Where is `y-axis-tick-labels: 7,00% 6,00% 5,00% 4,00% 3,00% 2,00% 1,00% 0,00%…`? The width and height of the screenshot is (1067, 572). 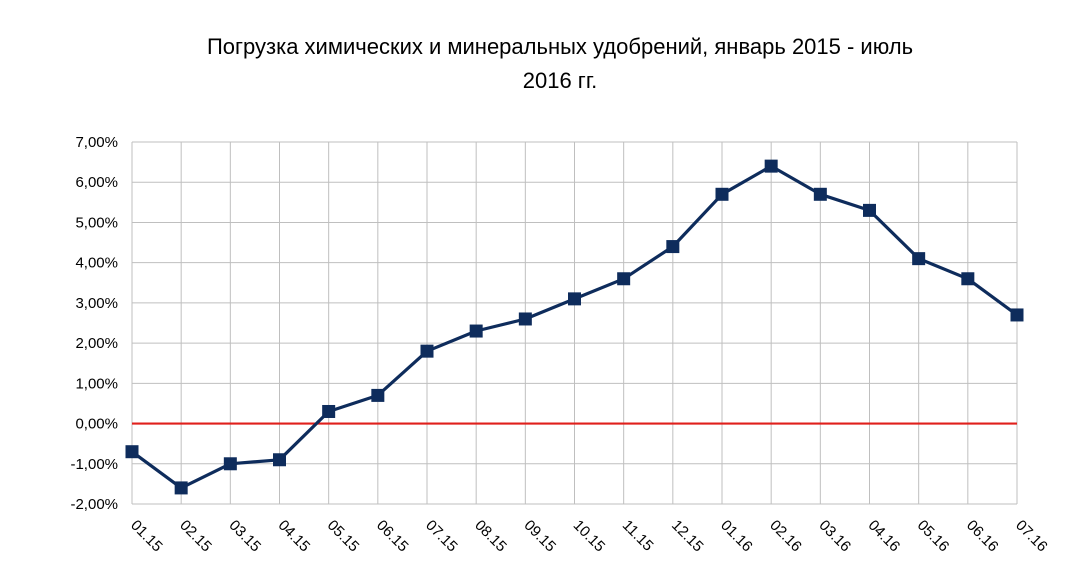
y-axis-tick-labels: 7,00% 6,00% 5,00% 4,00% 3,00% 2,00% 1,00% 0,00%… is located at coordinates (94, 323).